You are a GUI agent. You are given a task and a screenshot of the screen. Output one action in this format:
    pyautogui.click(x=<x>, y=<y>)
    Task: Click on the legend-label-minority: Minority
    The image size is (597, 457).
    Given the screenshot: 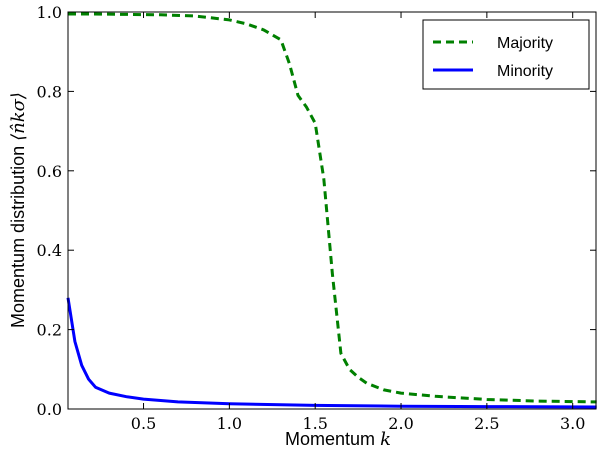 What is the action you would take?
    pyautogui.click(x=525, y=71)
    